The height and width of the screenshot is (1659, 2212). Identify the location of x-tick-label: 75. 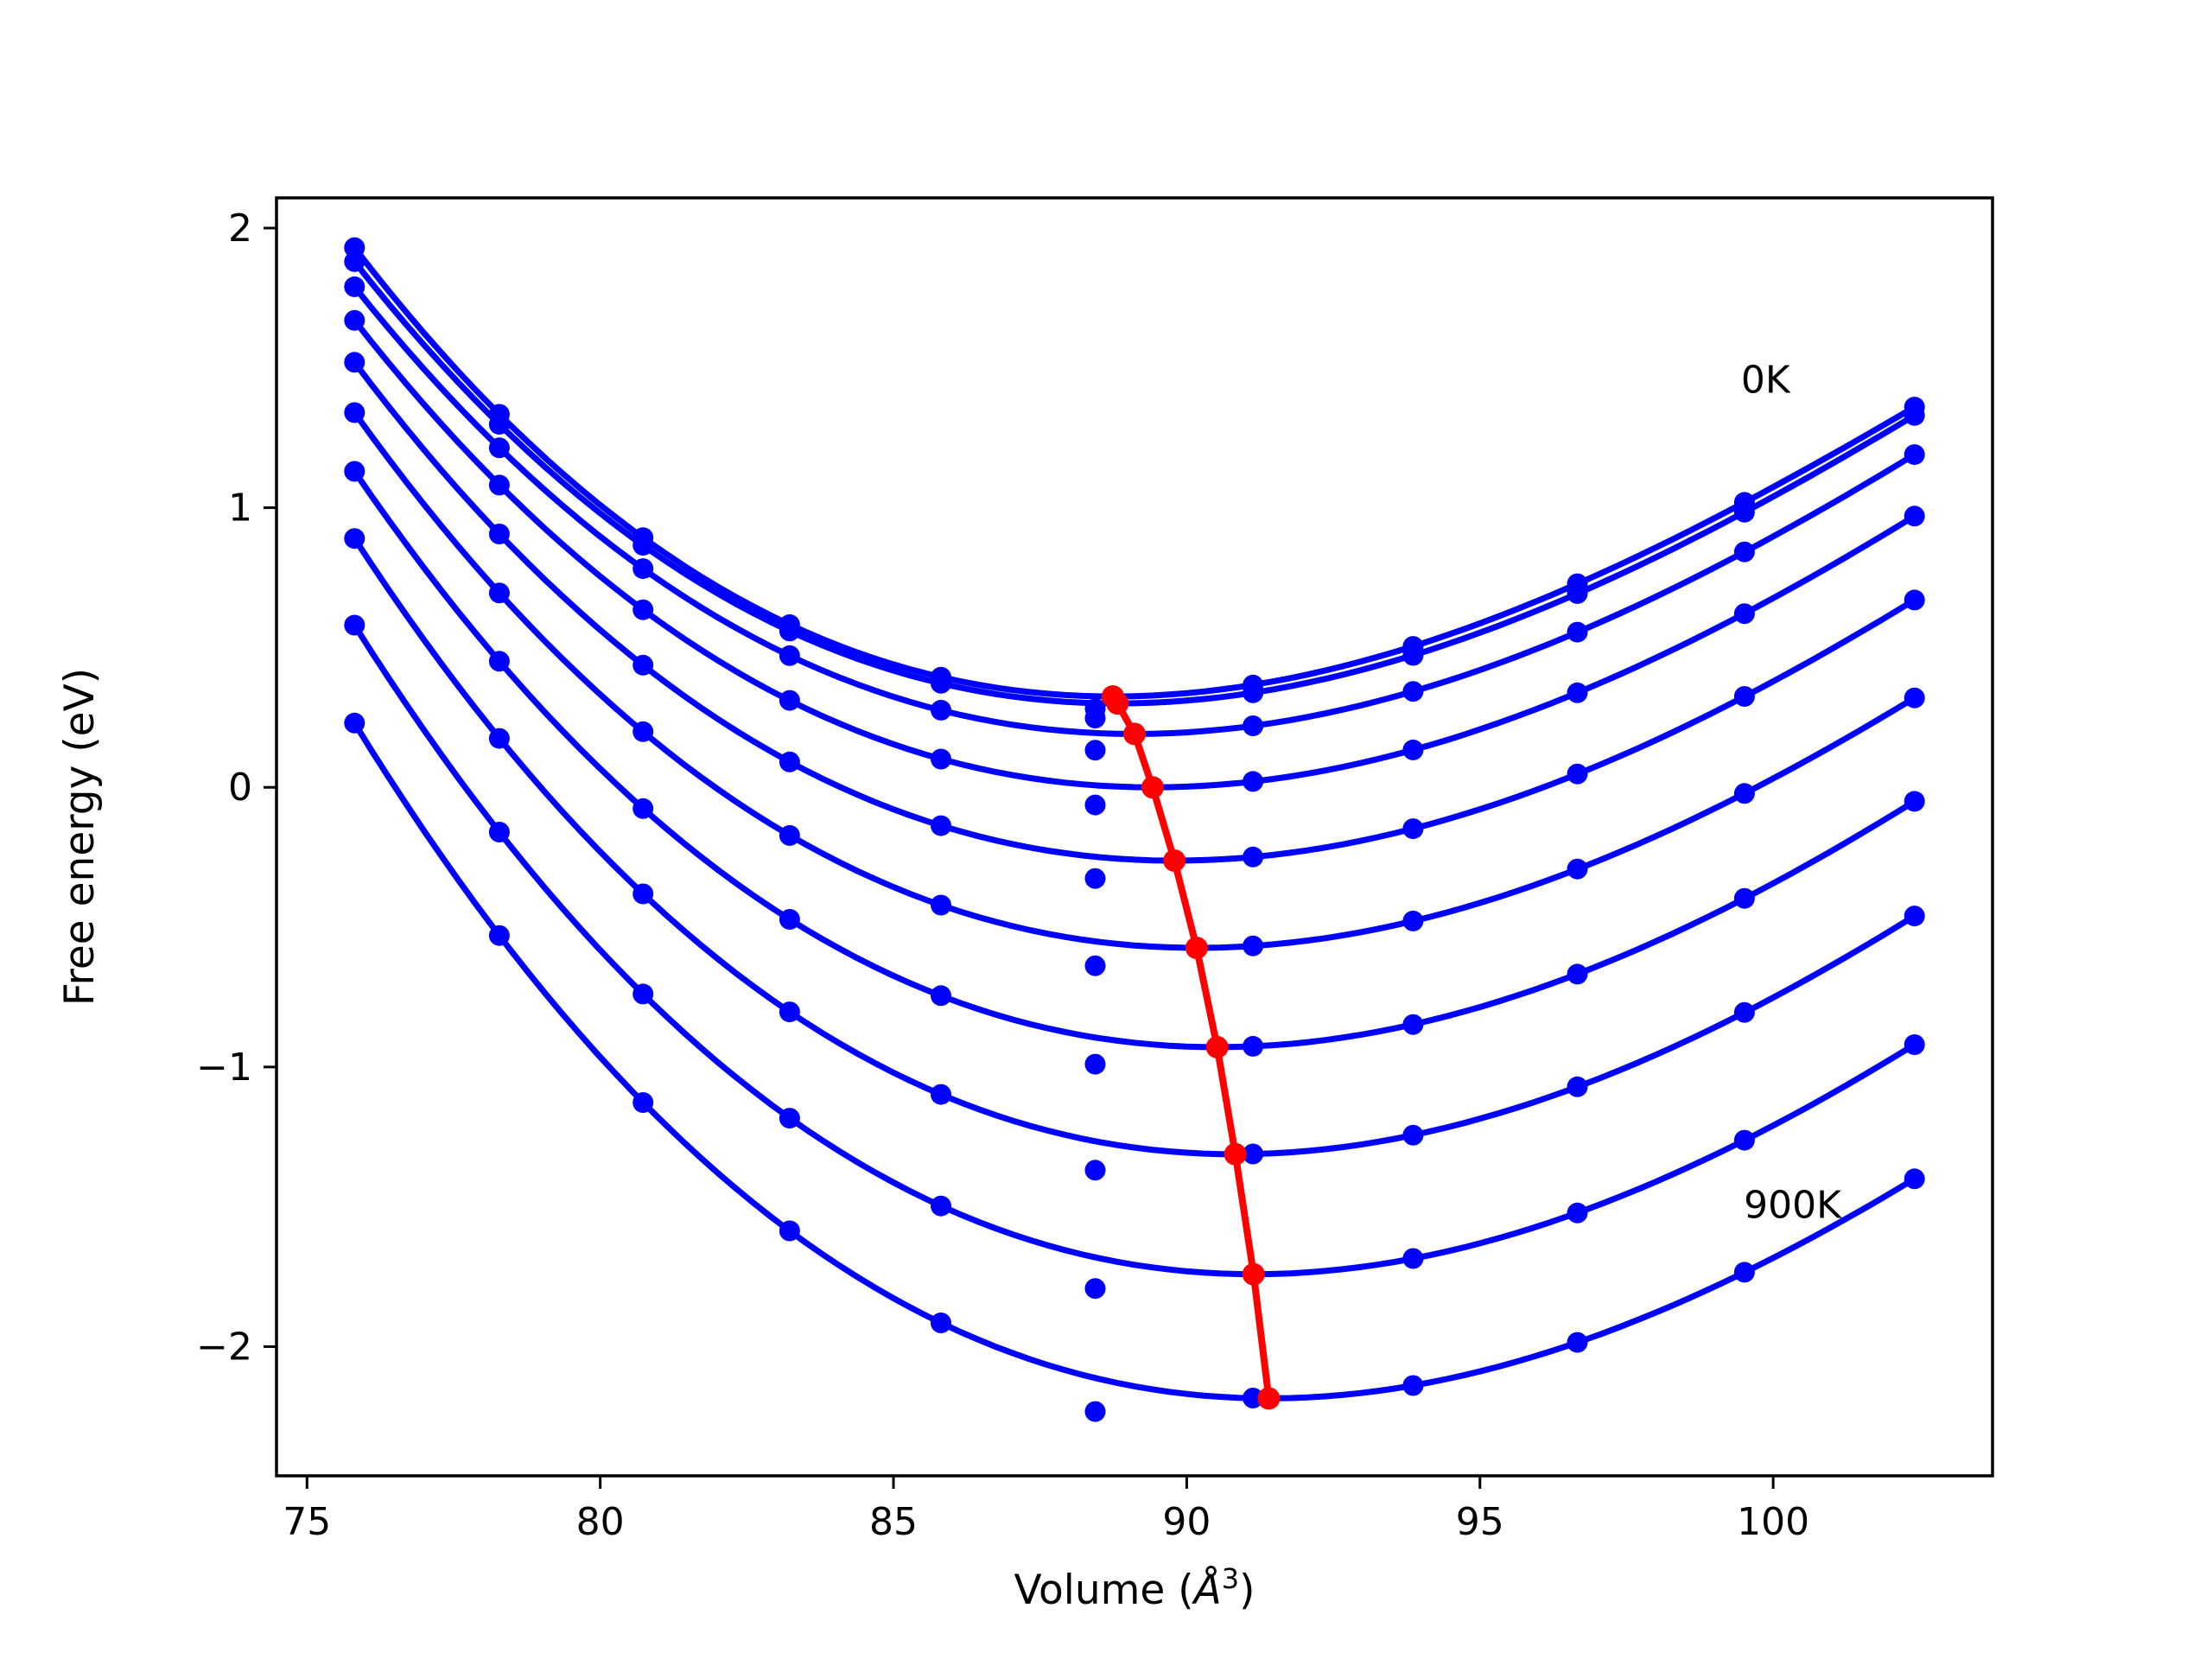
(307, 1522).